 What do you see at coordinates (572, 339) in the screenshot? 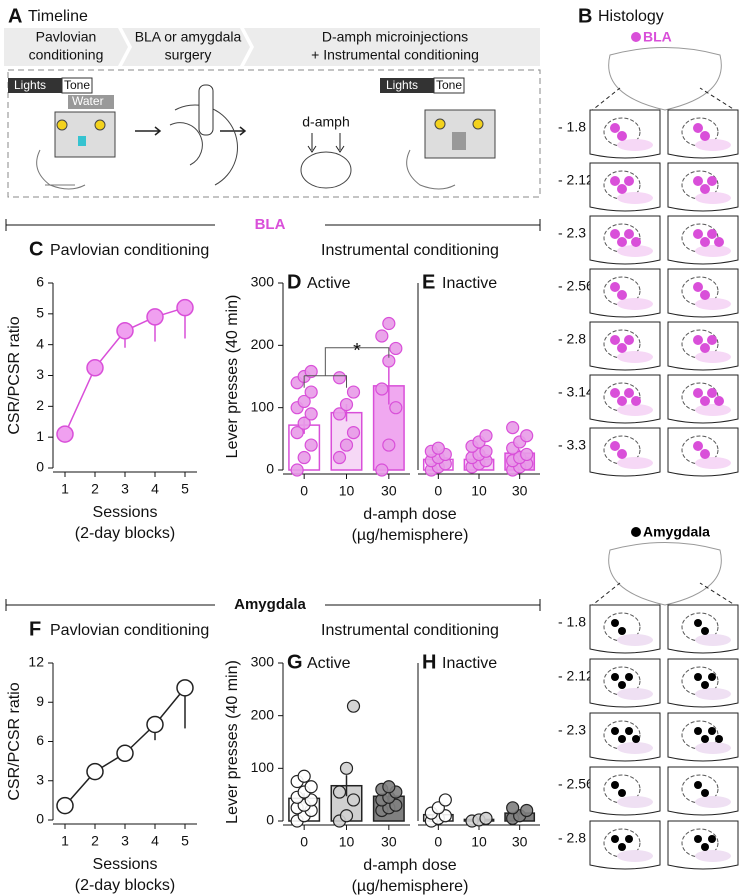
I see `level-label: - 2.8` at bounding box center [572, 339].